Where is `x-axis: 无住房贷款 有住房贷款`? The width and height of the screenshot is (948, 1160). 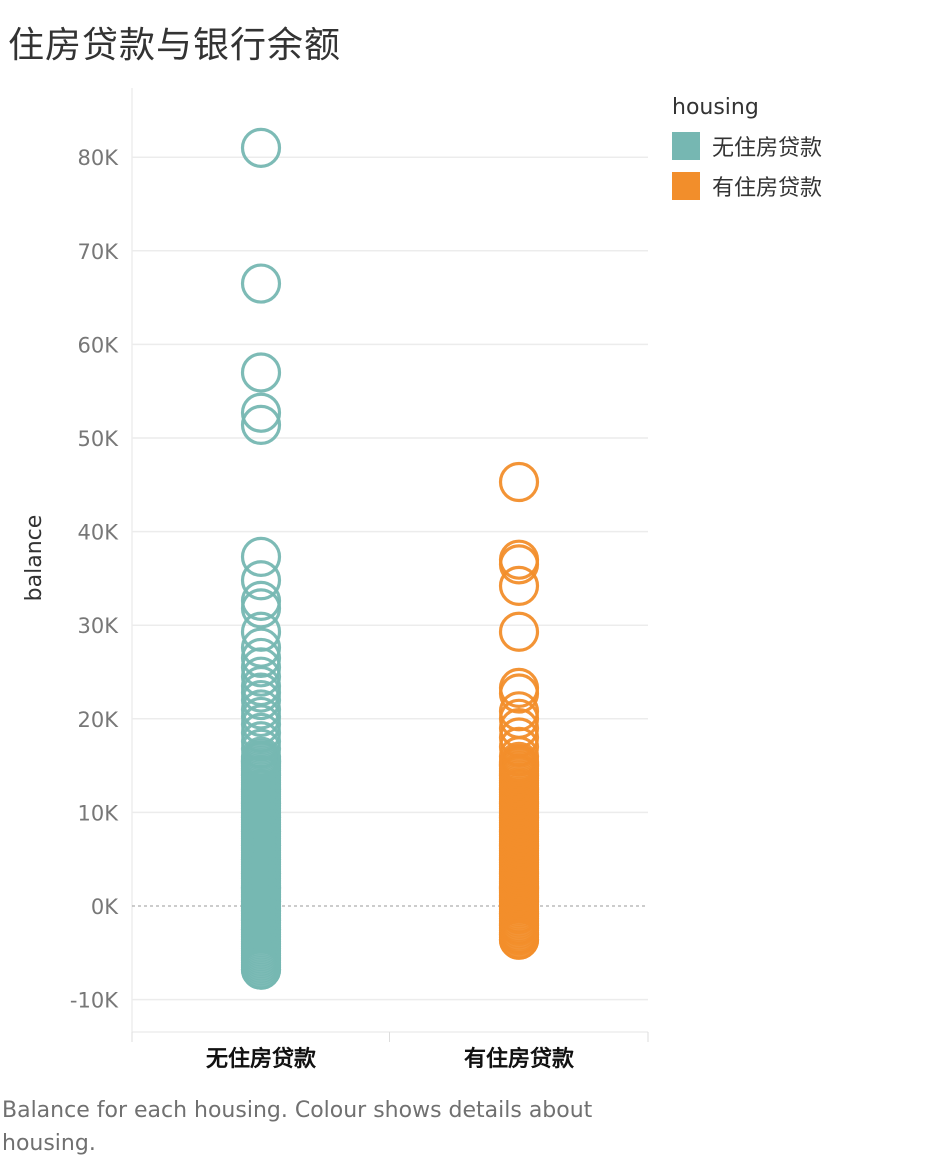
x-axis: 无住房贷款 有住房贷款 is located at coordinates (390, 1052).